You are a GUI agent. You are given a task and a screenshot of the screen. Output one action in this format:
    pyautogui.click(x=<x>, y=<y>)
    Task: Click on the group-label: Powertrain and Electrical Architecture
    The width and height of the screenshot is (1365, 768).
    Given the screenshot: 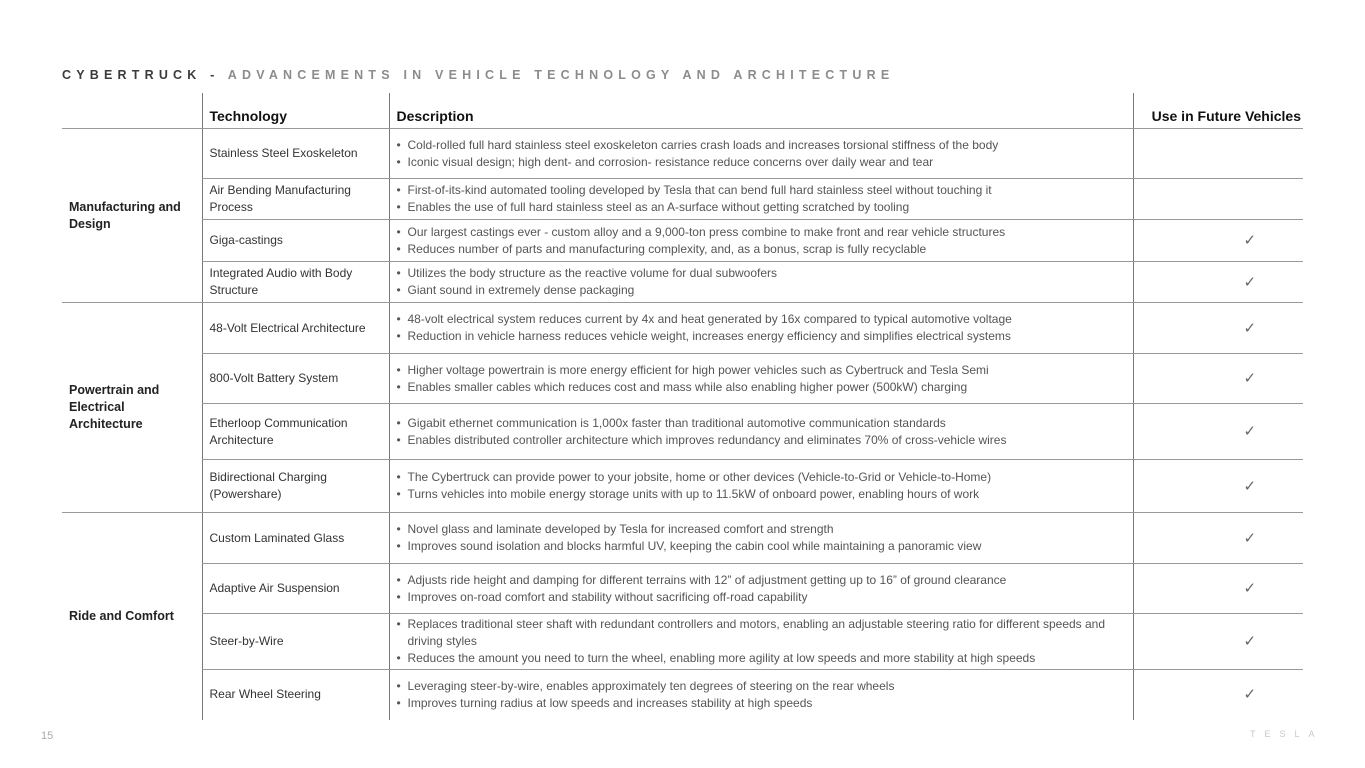 What is the action you would take?
    pyautogui.click(x=132, y=407)
    